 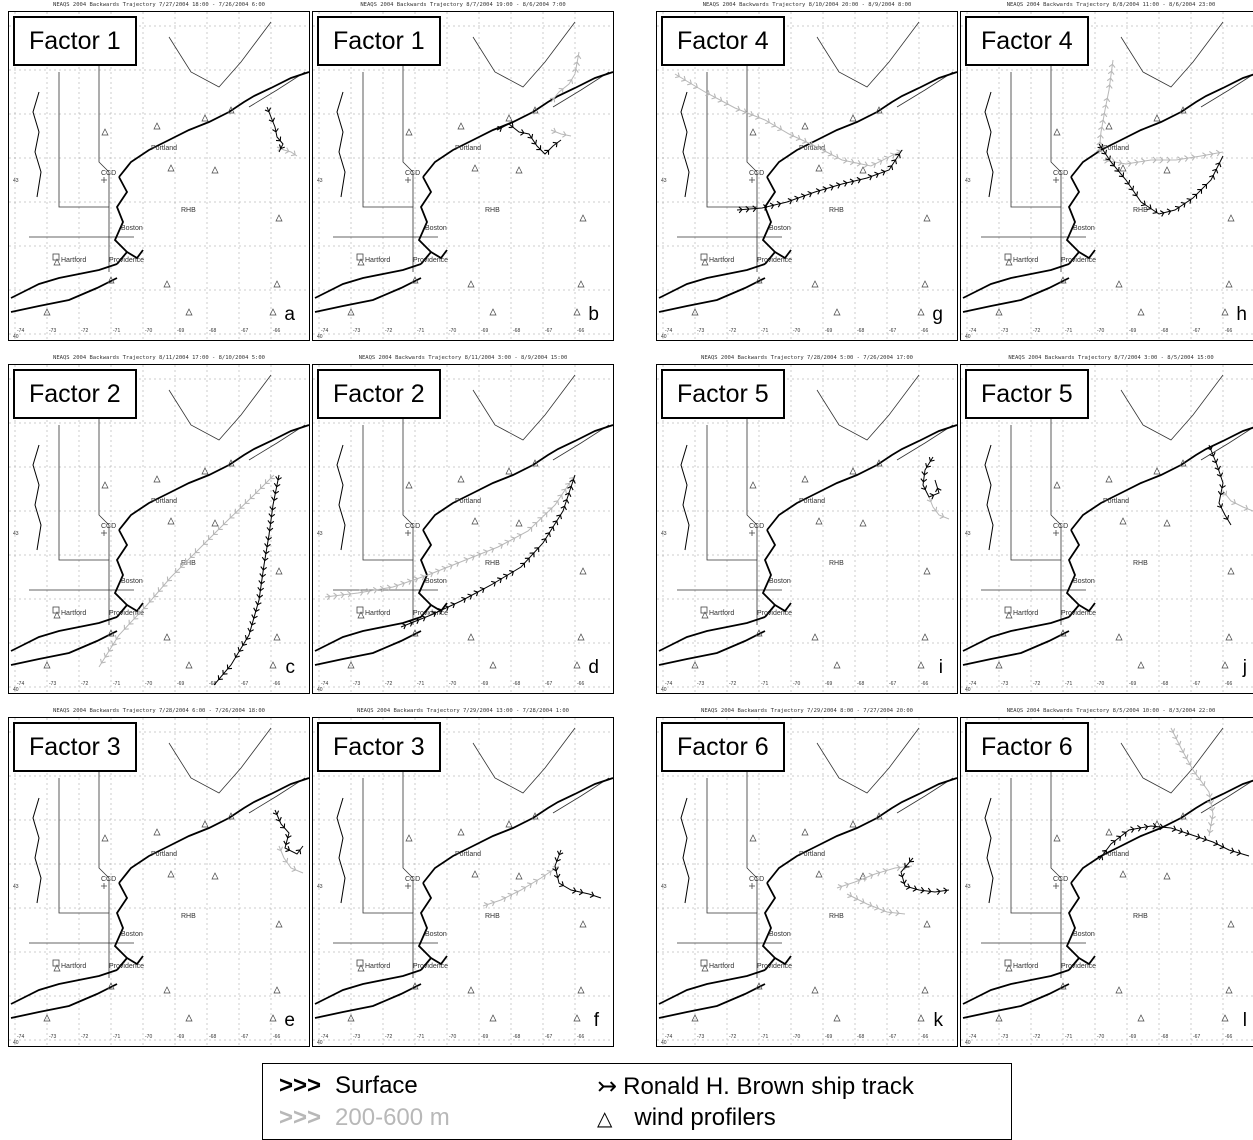 What do you see at coordinates (148, 1037) in the screenshot?
I see `longitude-ticks: -74 -73 -72 -71 -70 -69 -68 -67 -66` at bounding box center [148, 1037].